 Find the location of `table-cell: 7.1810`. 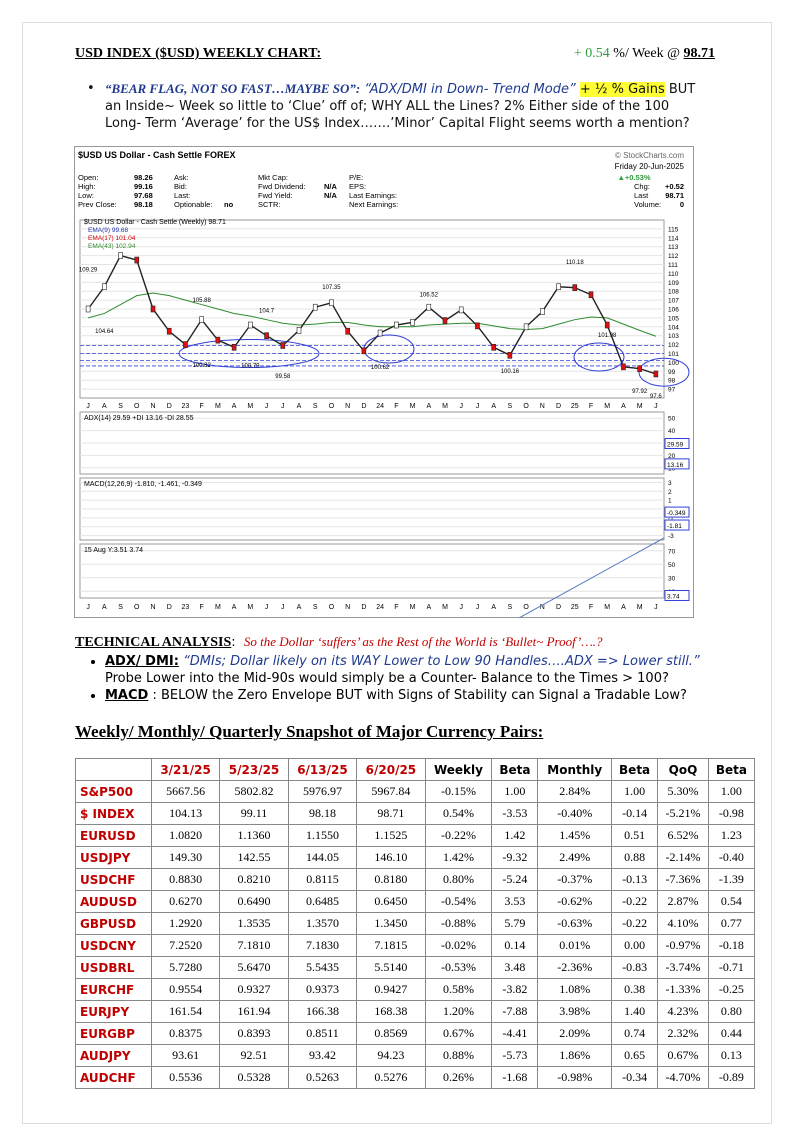

table-cell: 7.1810 is located at coordinates (254, 945).